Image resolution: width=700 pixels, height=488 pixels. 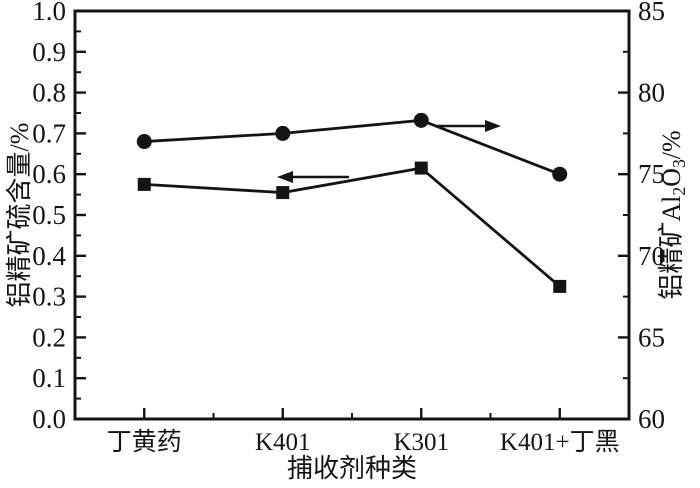 What do you see at coordinates (49, 256) in the screenshot?
I see `left-tick-label: 0.4` at bounding box center [49, 256].